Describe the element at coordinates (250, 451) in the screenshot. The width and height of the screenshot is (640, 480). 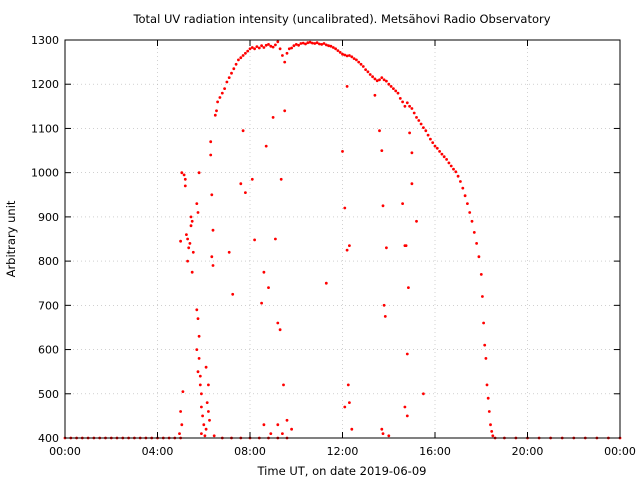
I see `x-tick-label: 08:00` at that location.